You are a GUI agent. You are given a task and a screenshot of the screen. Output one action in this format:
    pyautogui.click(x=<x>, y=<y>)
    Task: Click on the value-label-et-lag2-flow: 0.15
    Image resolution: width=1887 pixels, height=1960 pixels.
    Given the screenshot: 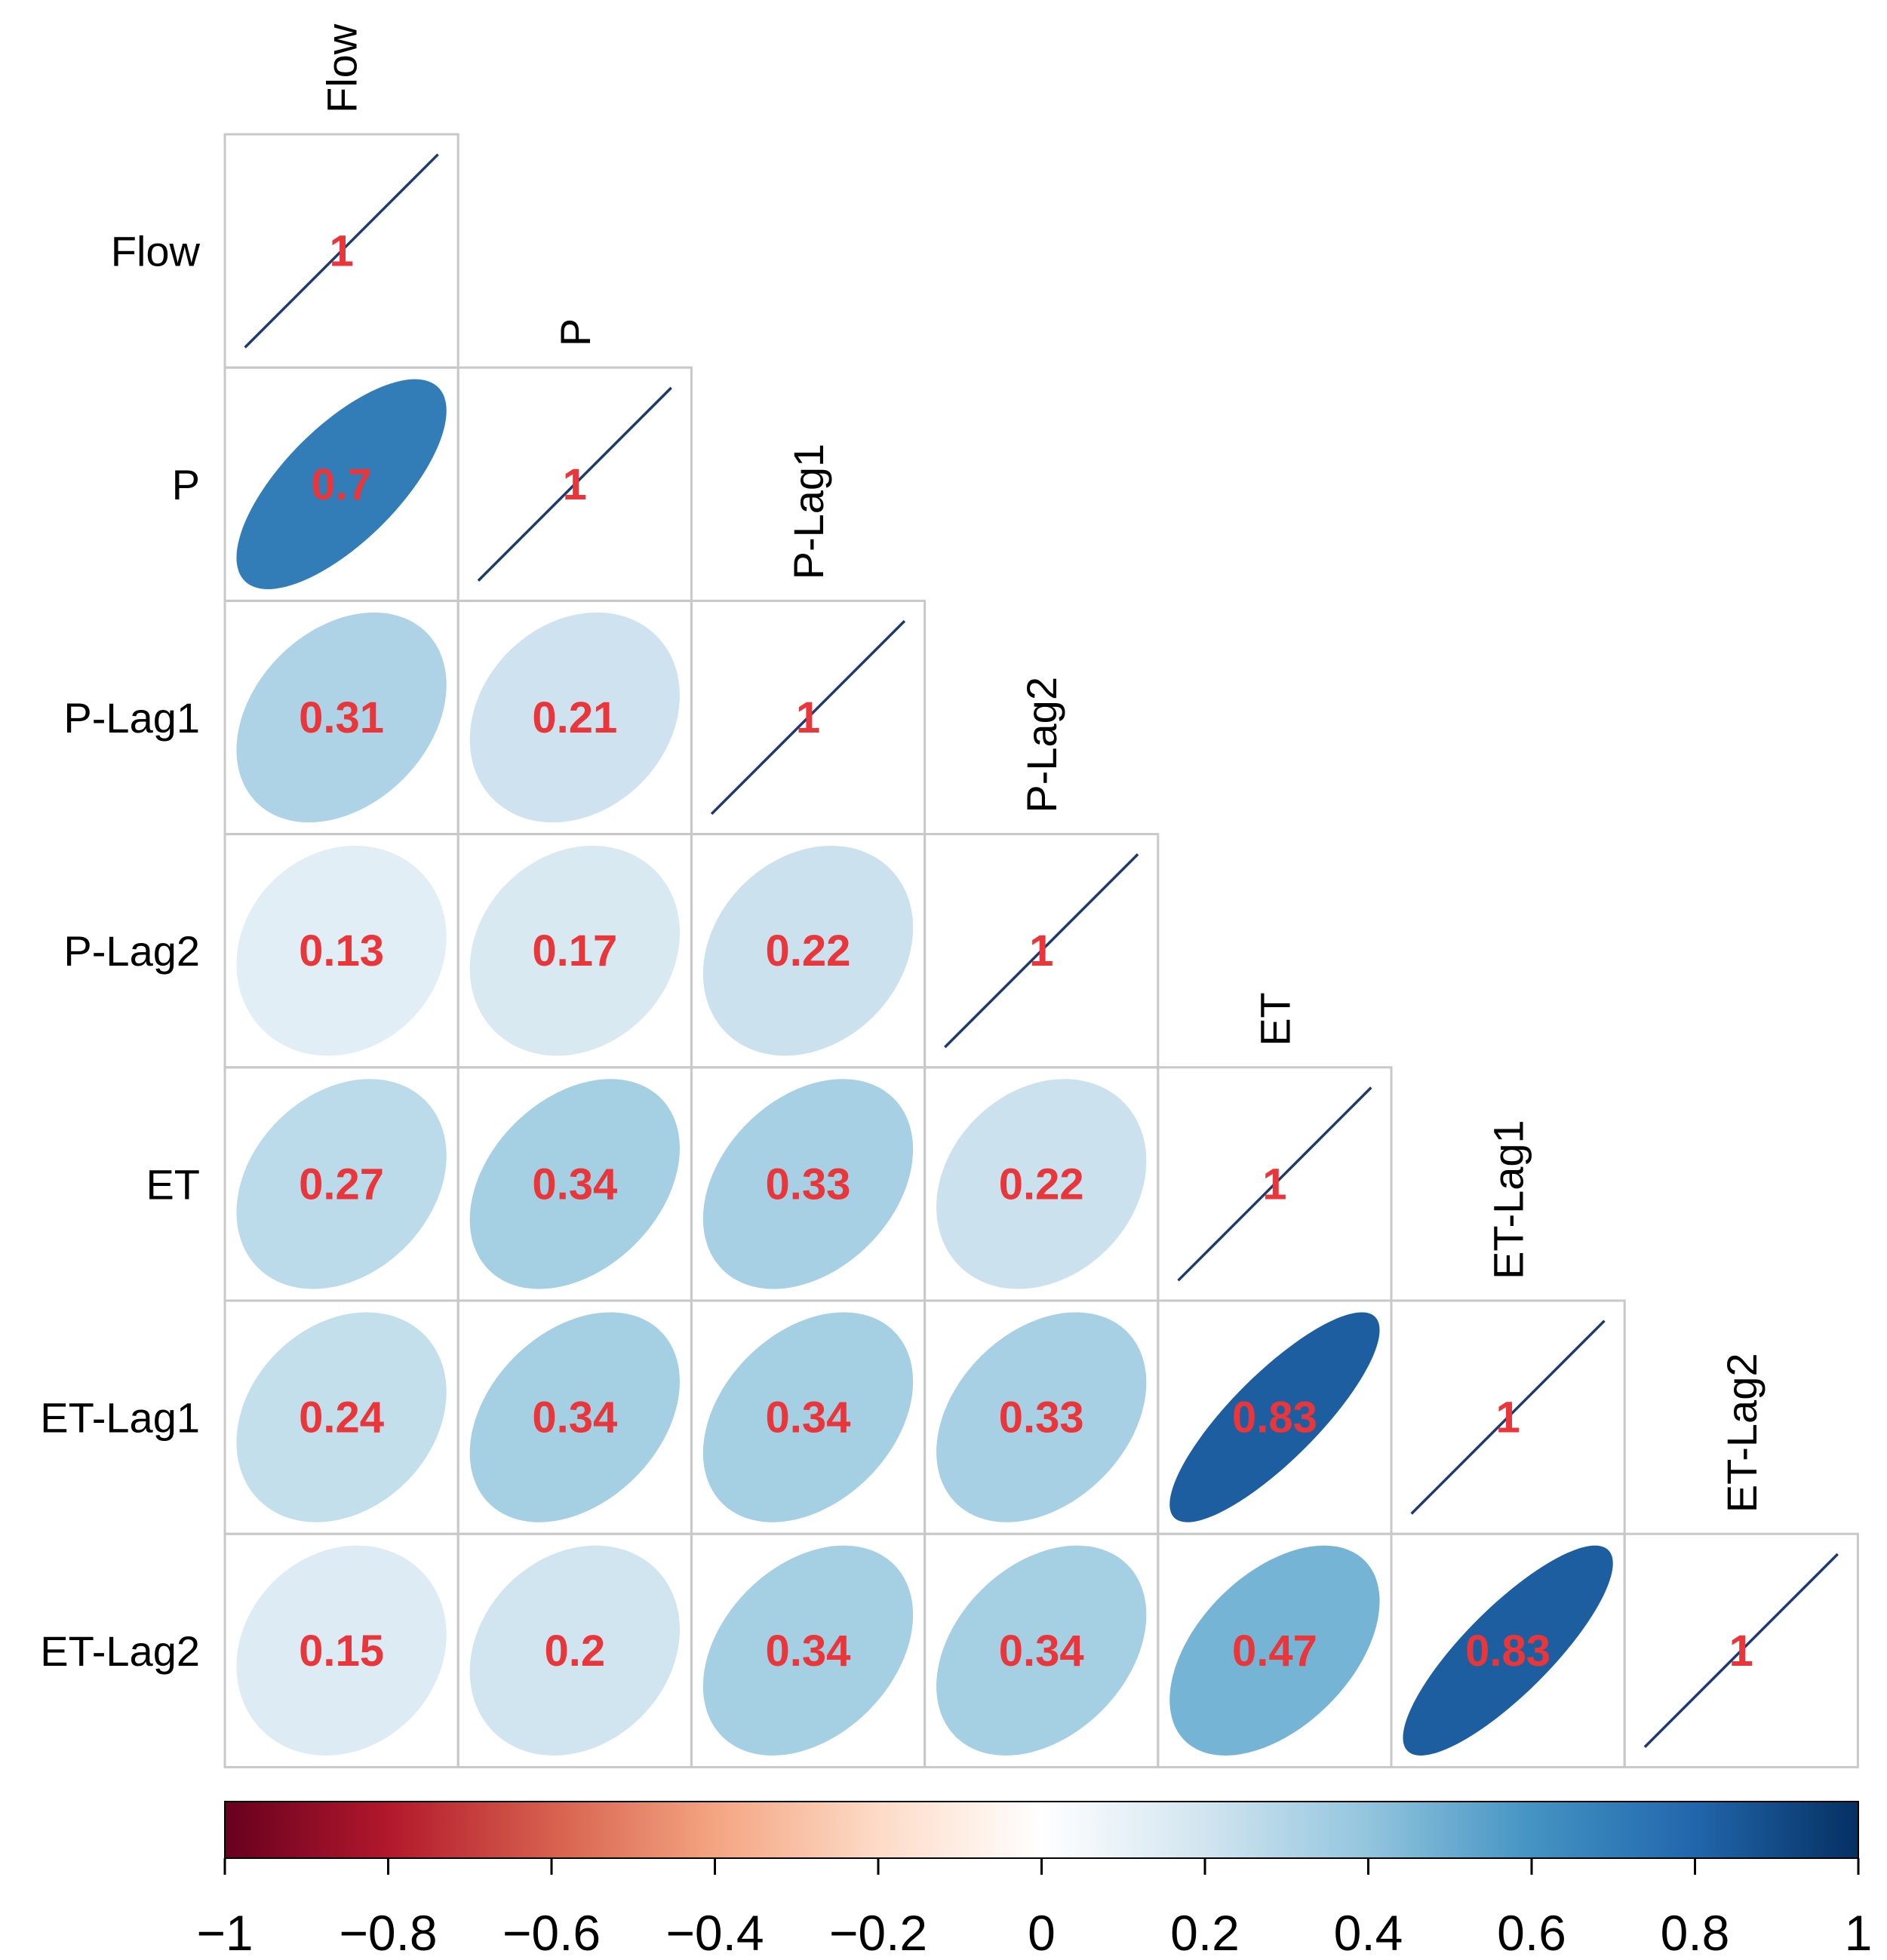 What is the action you would take?
    pyautogui.click(x=341, y=1651)
    